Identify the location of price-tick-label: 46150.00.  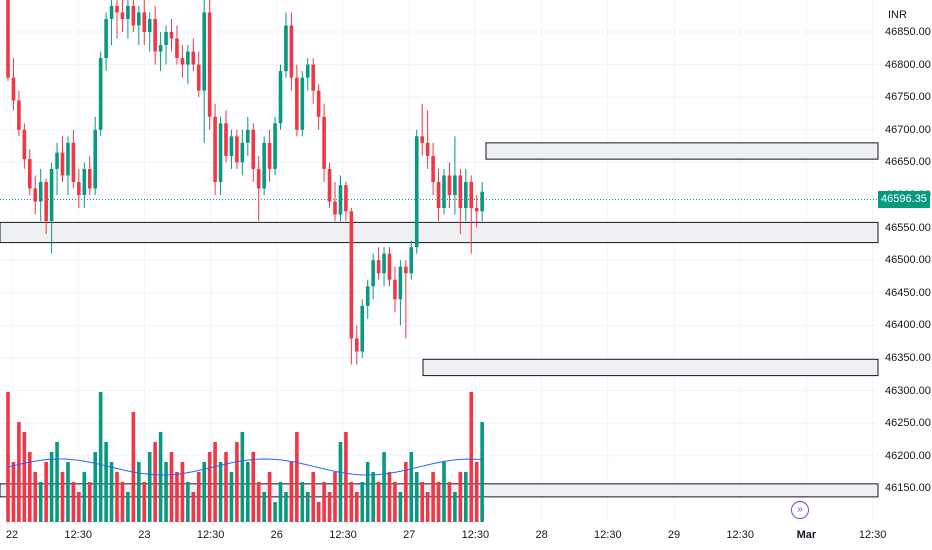
(908, 488).